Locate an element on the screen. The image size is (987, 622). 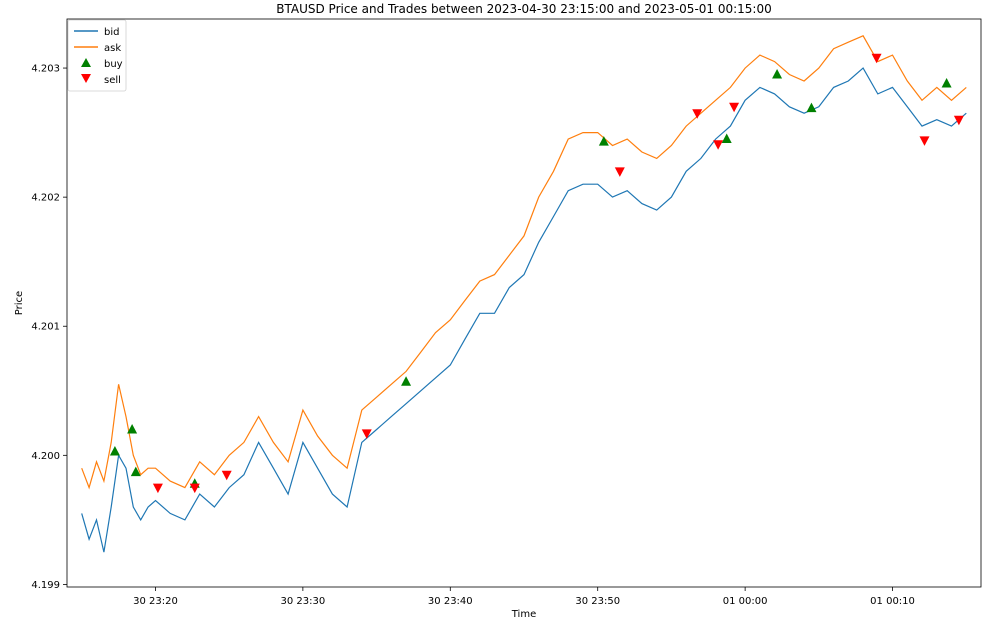
y-axis-ticks: 4.199 4.200 4.201 4.202 4.203 is located at coordinates (49, 327).